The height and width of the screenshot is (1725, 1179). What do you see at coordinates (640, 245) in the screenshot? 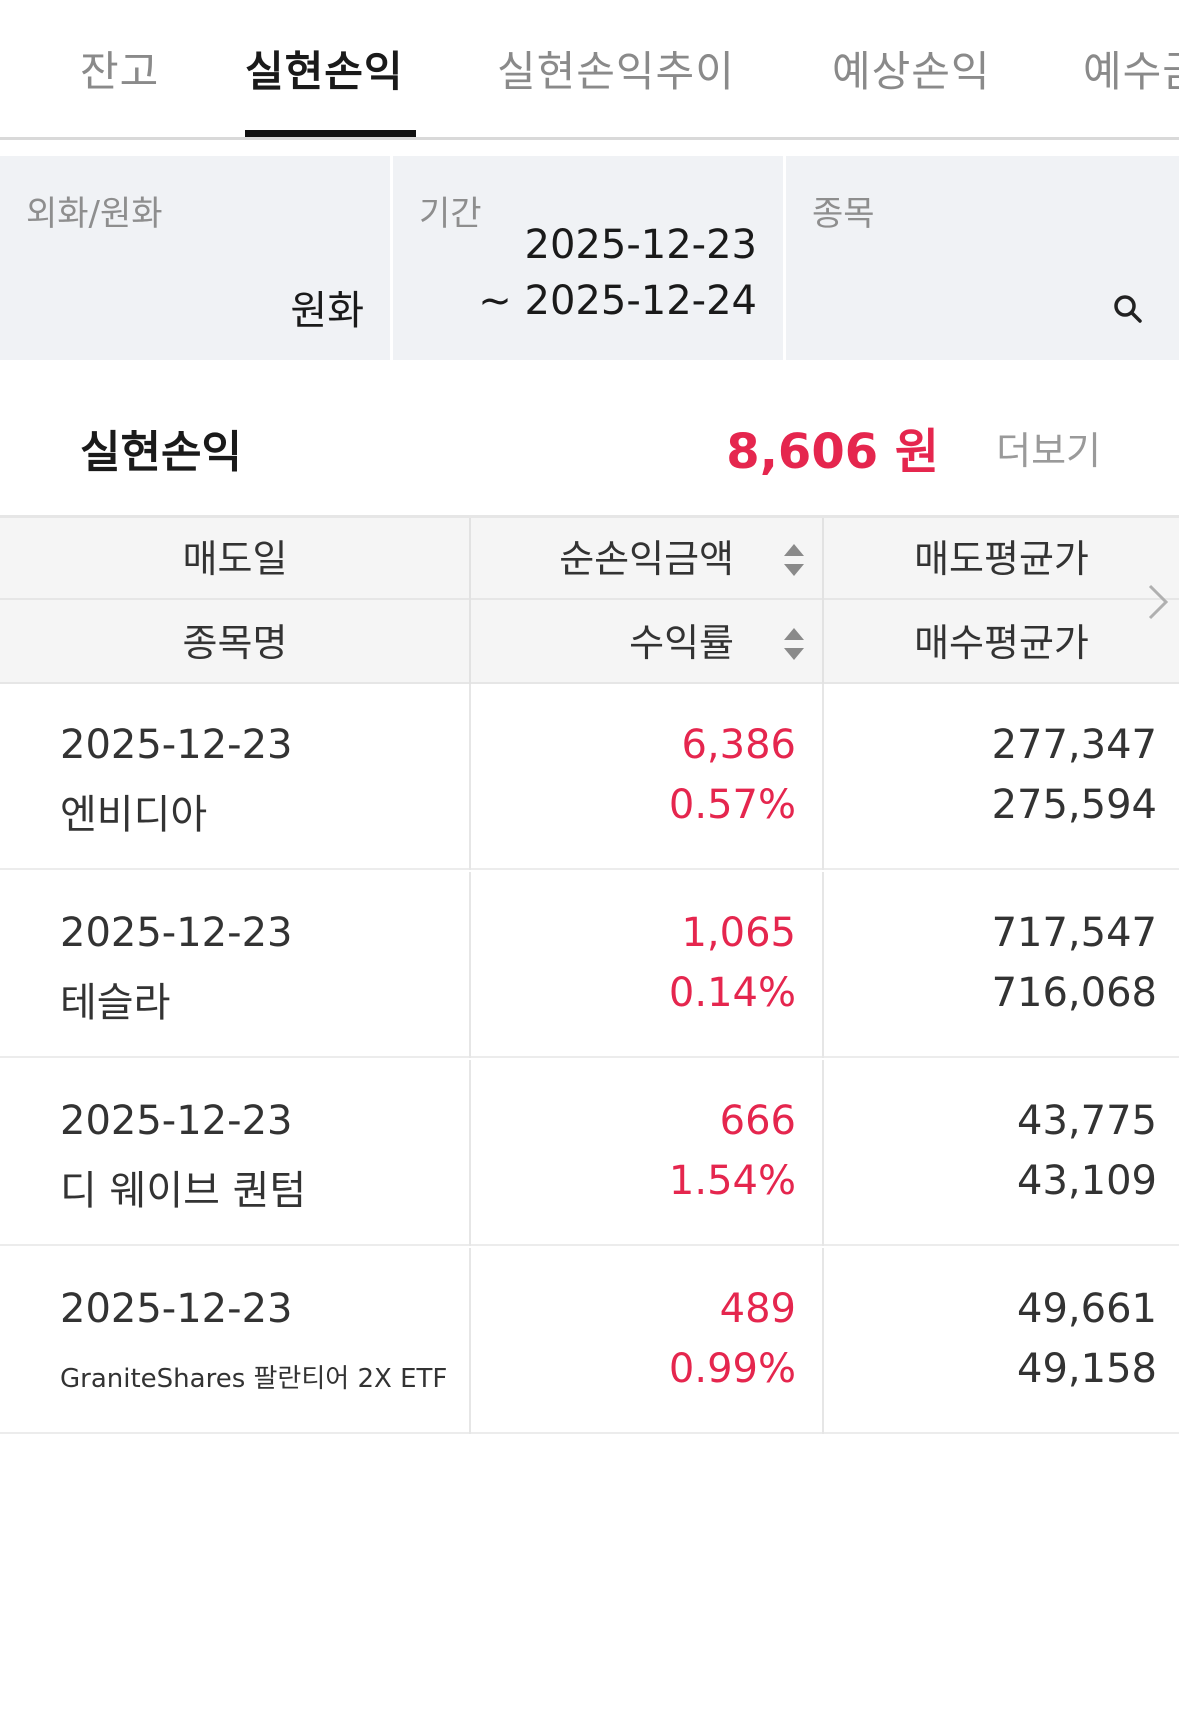
I see `period-start: 2025-12-23` at bounding box center [640, 245].